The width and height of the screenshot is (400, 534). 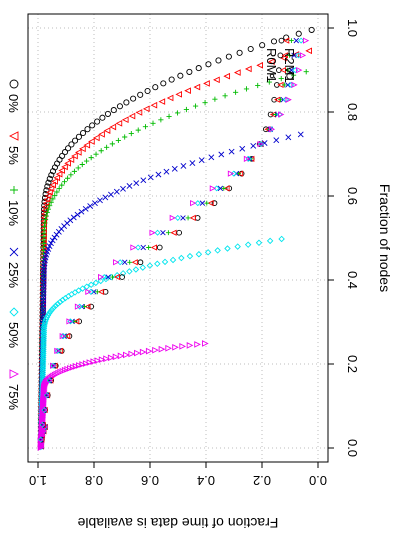 What do you see at coordinates (272, 76) in the screenshot?
I see `legend-model-marker-R0M1` at bounding box center [272, 76].